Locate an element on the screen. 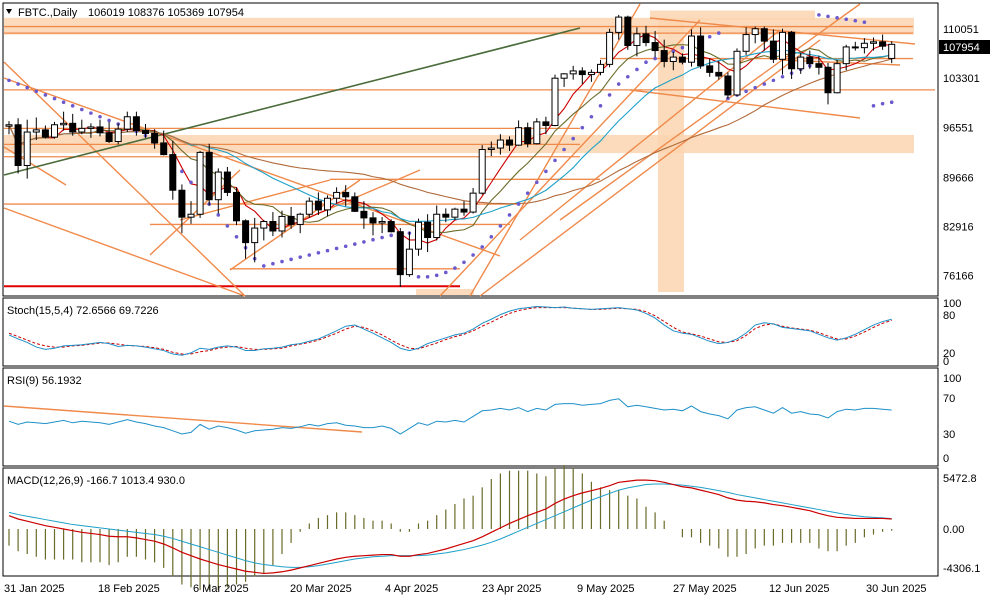 This screenshot has height=600, width=1000. symbol-label: FBTC.,Daily is located at coordinates (48, 13).